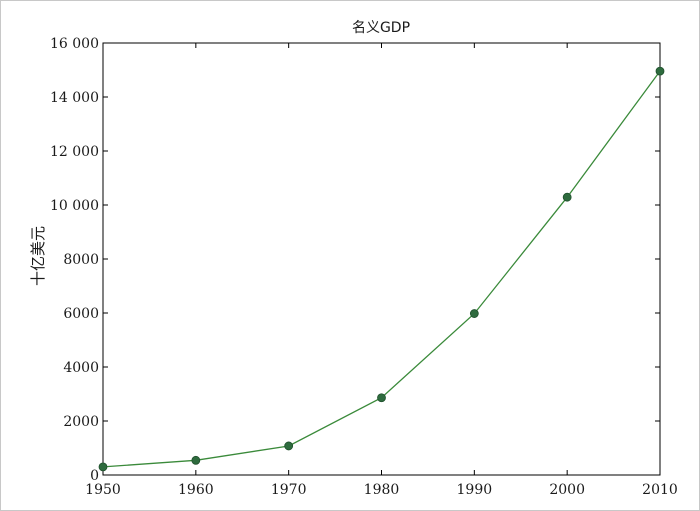 The image size is (700, 511). What do you see at coordinates (660, 490) in the screenshot?
I see `x-tick-label: 2010` at bounding box center [660, 490].